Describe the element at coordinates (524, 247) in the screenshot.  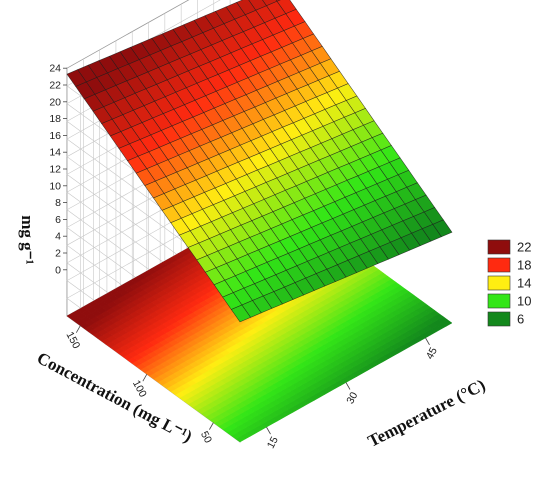
I see `legend-label: 22` at that location.